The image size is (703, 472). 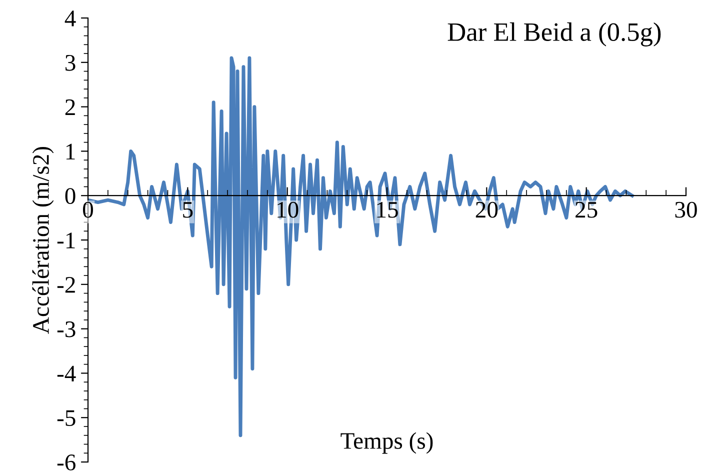 I want to click on y-tick-label: -2, so click(x=66, y=284).